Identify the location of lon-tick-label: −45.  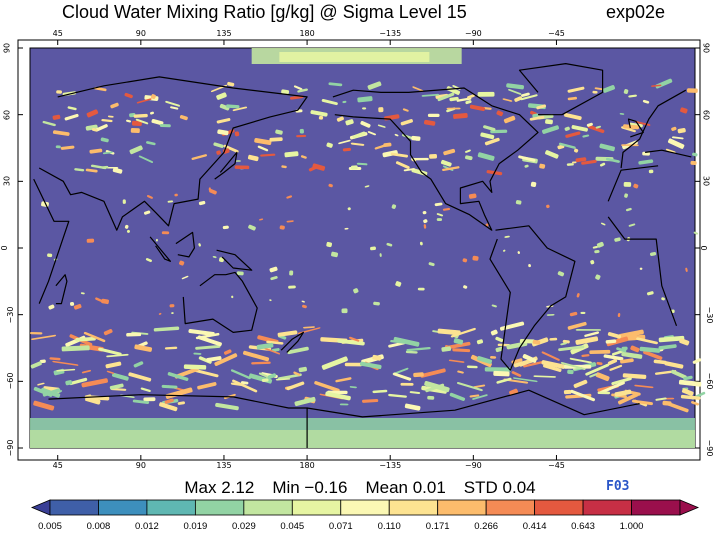
(556, 465).